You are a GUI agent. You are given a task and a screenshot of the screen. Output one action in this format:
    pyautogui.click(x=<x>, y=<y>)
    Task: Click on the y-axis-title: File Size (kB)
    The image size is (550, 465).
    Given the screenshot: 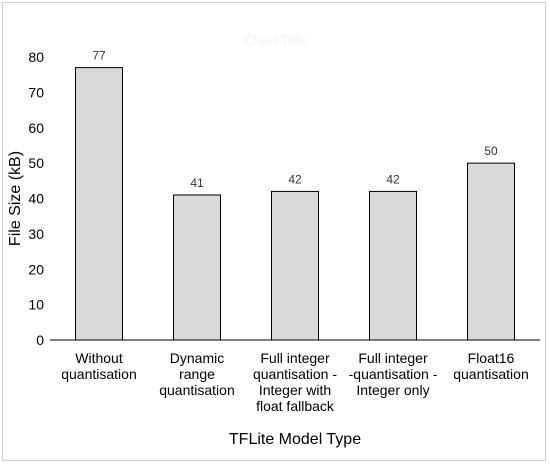 What is the action you would take?
    pyautogui.click(x=15, y=198)
    